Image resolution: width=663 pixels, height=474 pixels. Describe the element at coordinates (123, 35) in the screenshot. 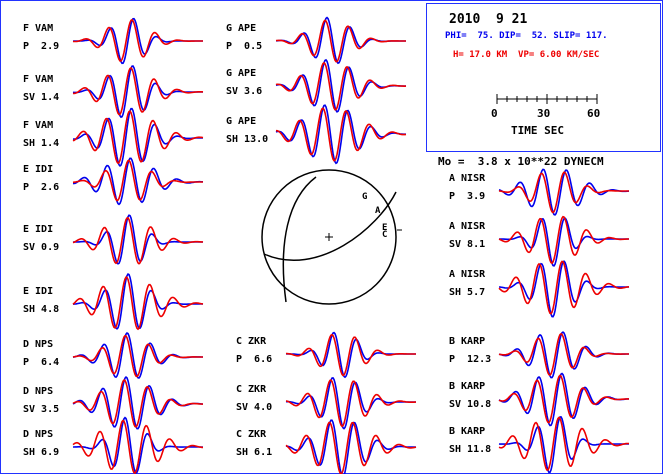

I see `trace-panel: F VAM P 2.9` at that location.